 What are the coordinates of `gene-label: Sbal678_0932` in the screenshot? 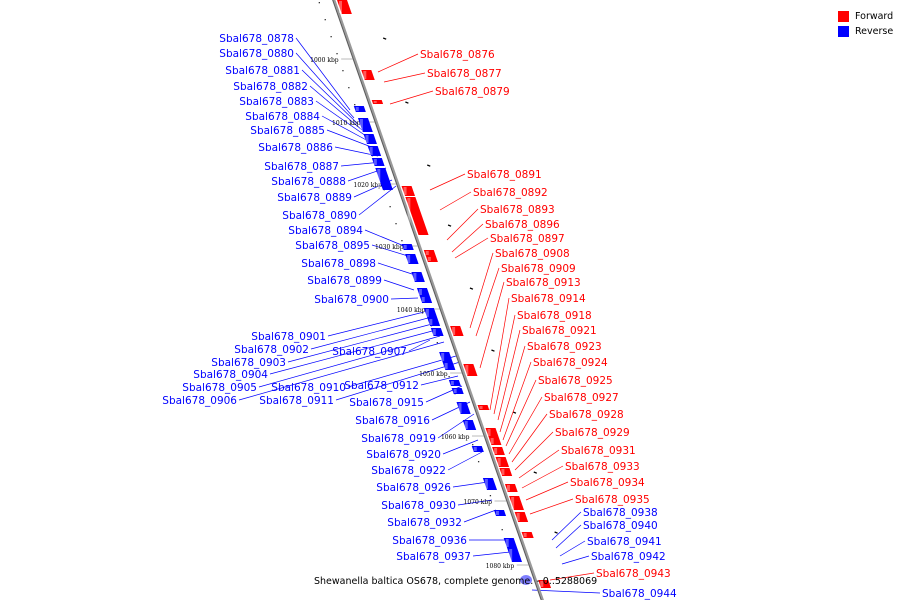 It's located at (424, 523).